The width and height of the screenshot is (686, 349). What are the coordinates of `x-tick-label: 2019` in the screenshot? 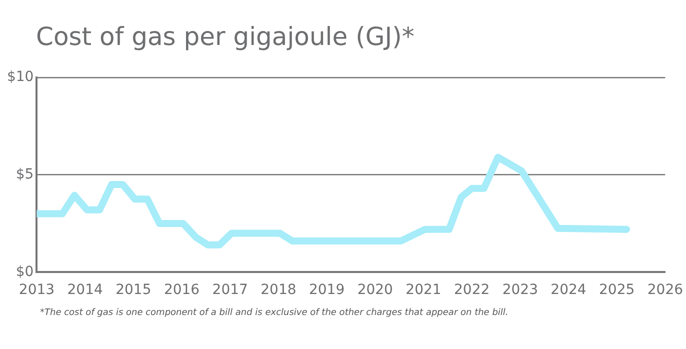 It's located at (326, 290).